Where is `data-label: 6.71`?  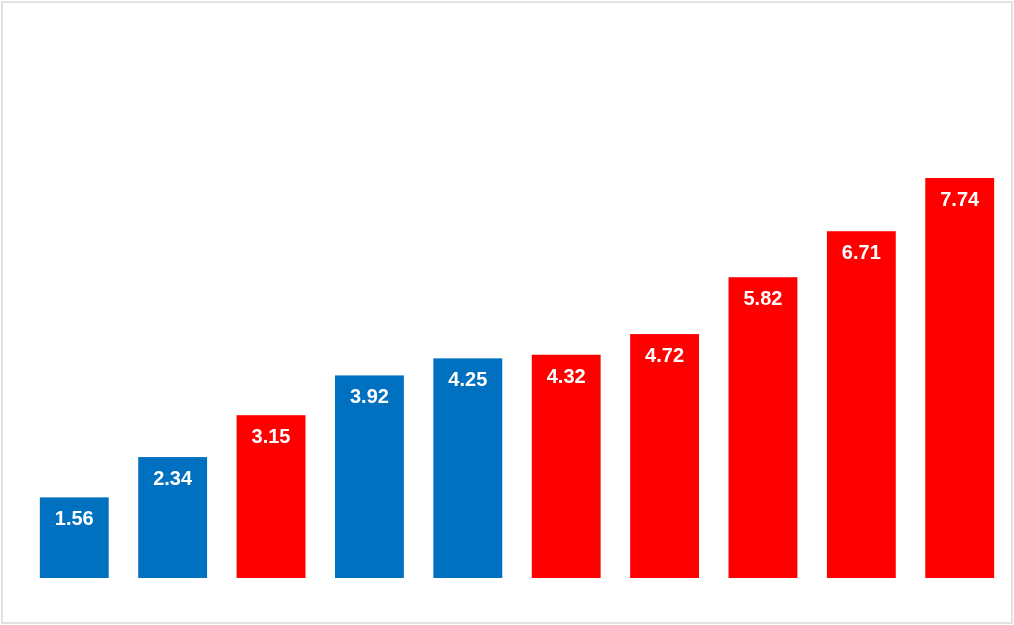 data-label: 6.71 is located at coordinates (861, 252).